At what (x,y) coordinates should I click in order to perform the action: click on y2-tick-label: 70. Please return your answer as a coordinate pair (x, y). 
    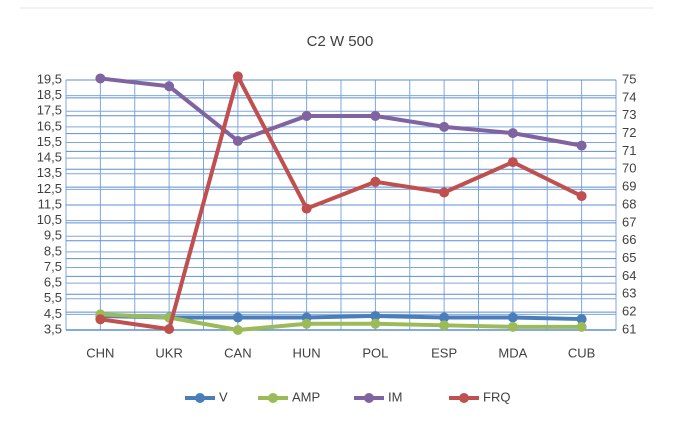
    Looking at the image, I should click on (629, 168).